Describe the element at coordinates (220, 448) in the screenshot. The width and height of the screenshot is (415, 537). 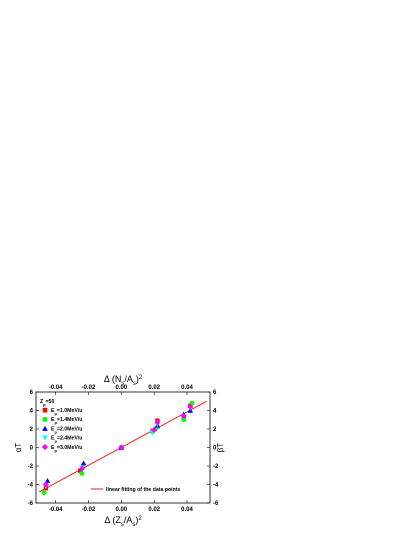
I see `right-axis-label: βT` at that location.